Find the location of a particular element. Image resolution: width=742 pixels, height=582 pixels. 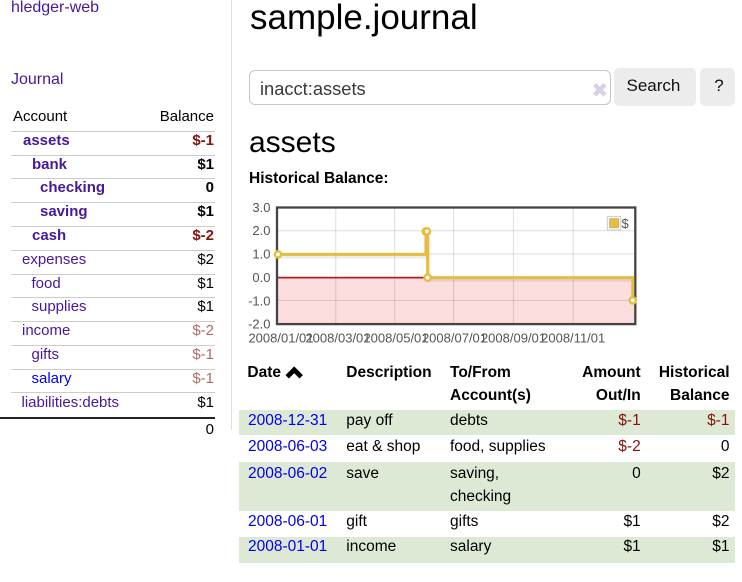

svg-text: 2008/11/01 is located at coordinates (573, 338).